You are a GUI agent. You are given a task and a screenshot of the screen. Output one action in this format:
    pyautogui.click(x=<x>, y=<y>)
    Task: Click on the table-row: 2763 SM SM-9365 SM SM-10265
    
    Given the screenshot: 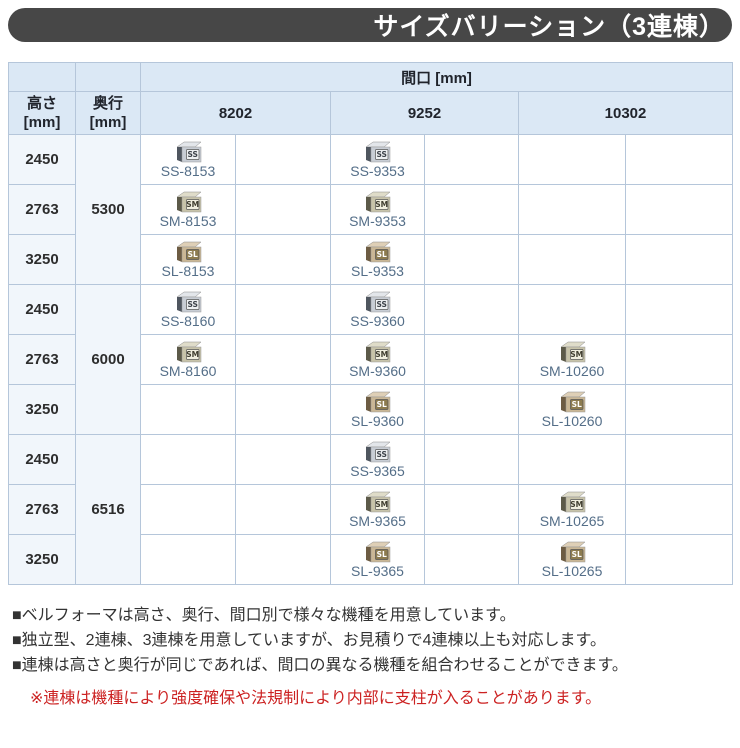 What is the action you would take?
    pyautogui.click(x=371, y=509)
    